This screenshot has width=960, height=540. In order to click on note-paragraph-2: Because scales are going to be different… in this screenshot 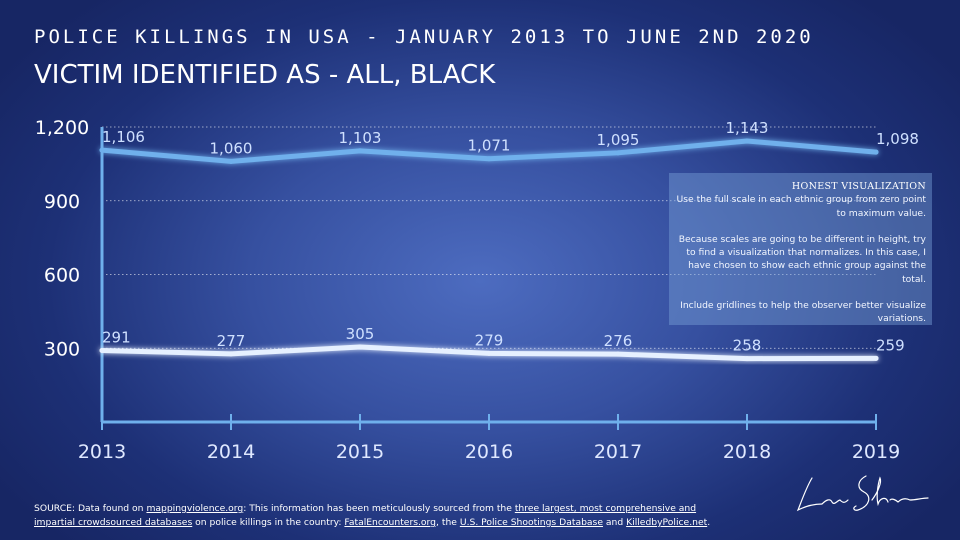, I will do `click(802, 259)`.